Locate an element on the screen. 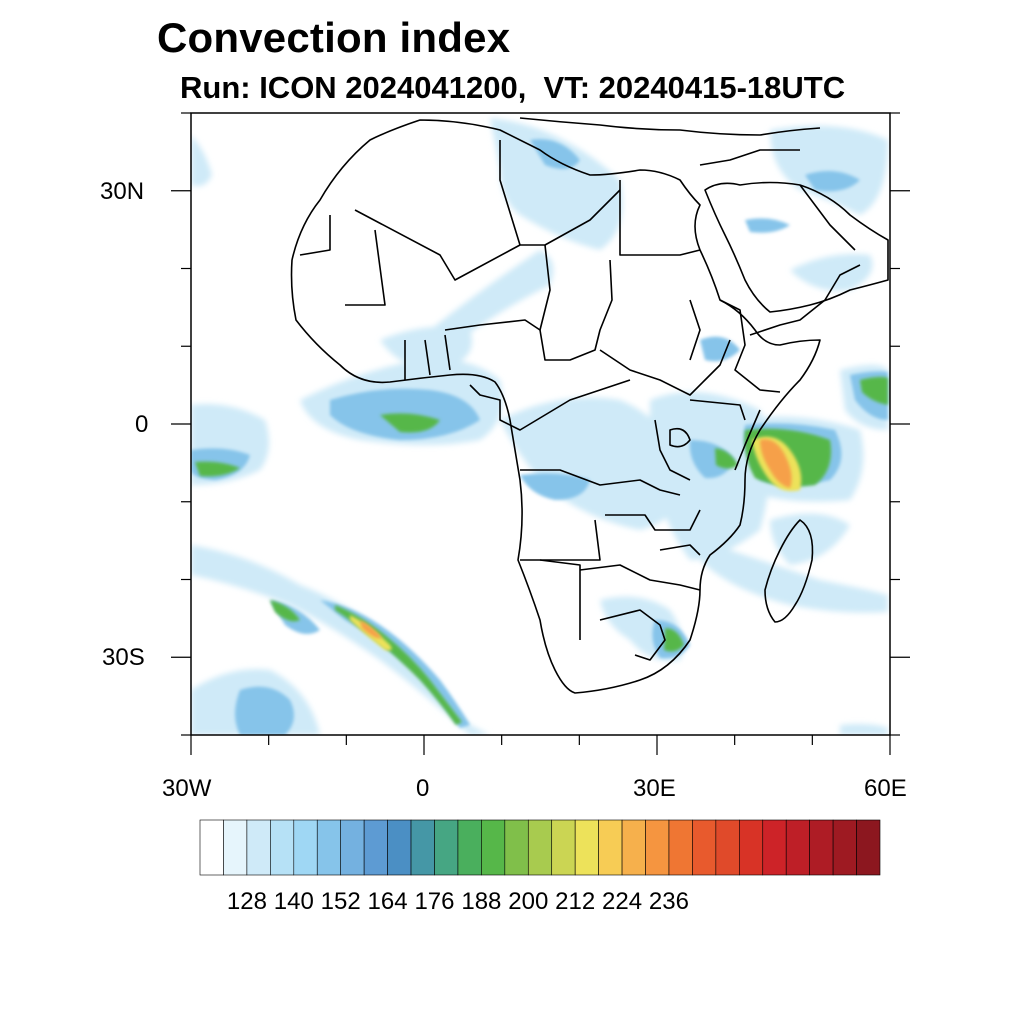 This screenshot has height=1024, width=1024. colorbar-tick-label: 152 is located at coordinates (340, 901).